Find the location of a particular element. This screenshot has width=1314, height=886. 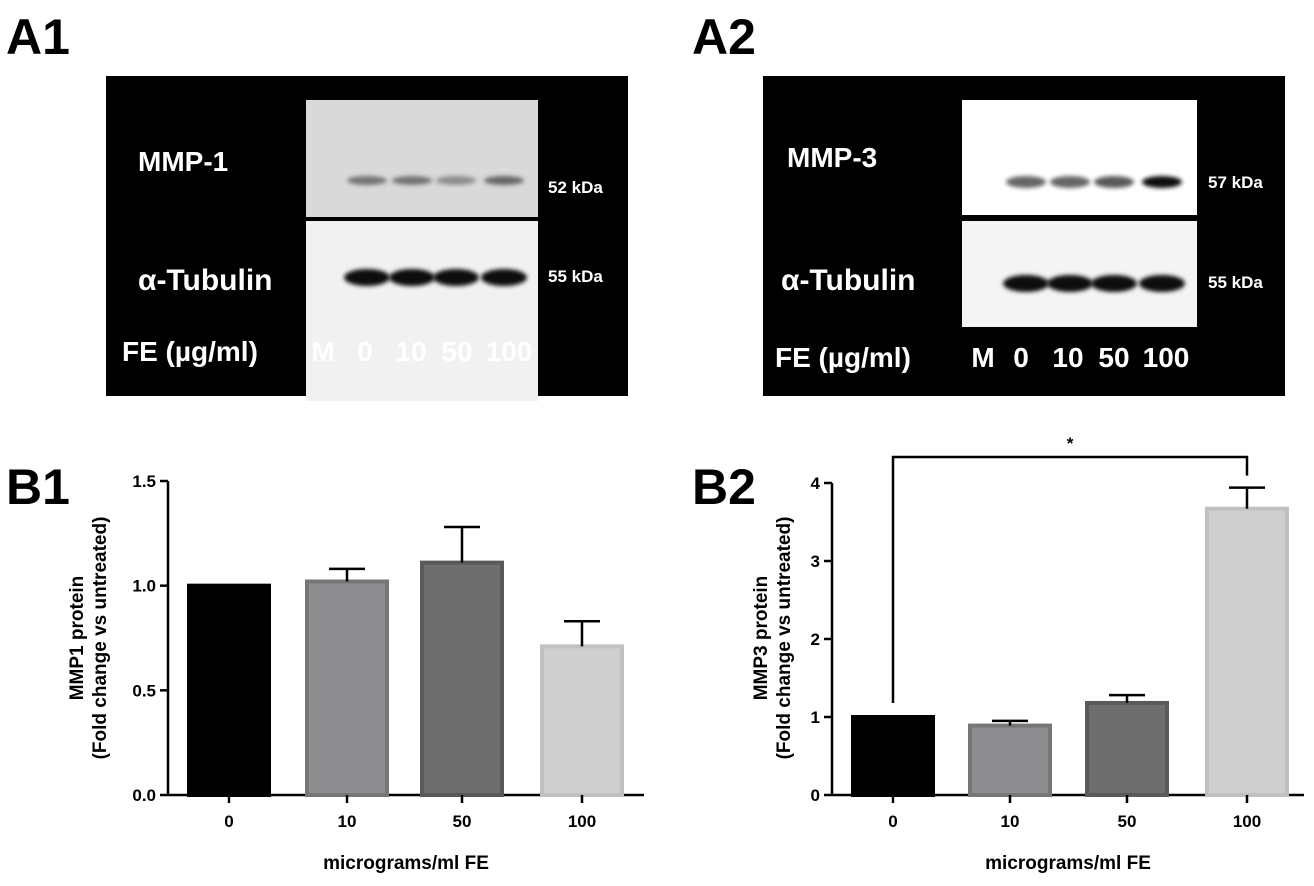

blot-top-kda-label: 52 kDa is located at coordinates (575, 187).